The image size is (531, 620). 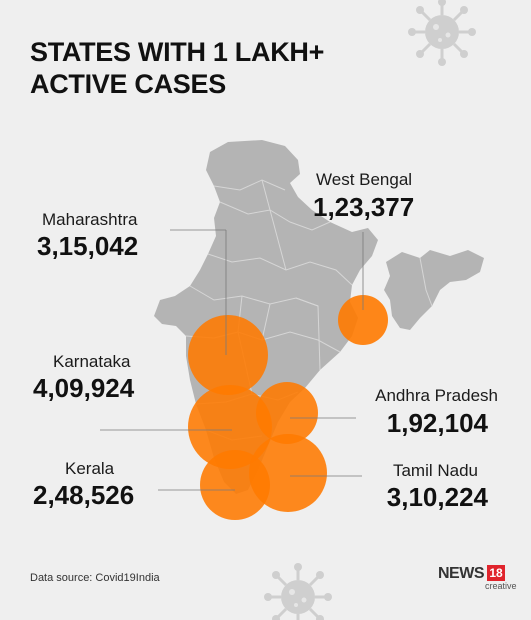 I want to click on bubble-maharashtra, so click(x=228, y=355).